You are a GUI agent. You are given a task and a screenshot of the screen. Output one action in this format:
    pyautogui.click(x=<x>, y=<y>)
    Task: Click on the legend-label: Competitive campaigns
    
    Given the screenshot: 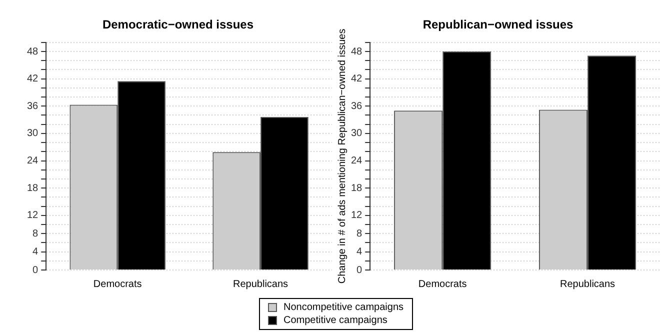 What is the action you would take?
    pyautogui.click(x=335, y=320)
    